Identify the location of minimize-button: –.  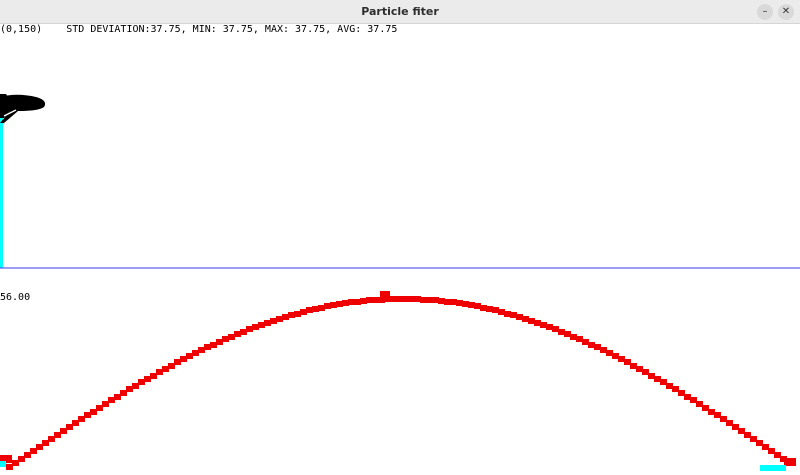
(765, 12).